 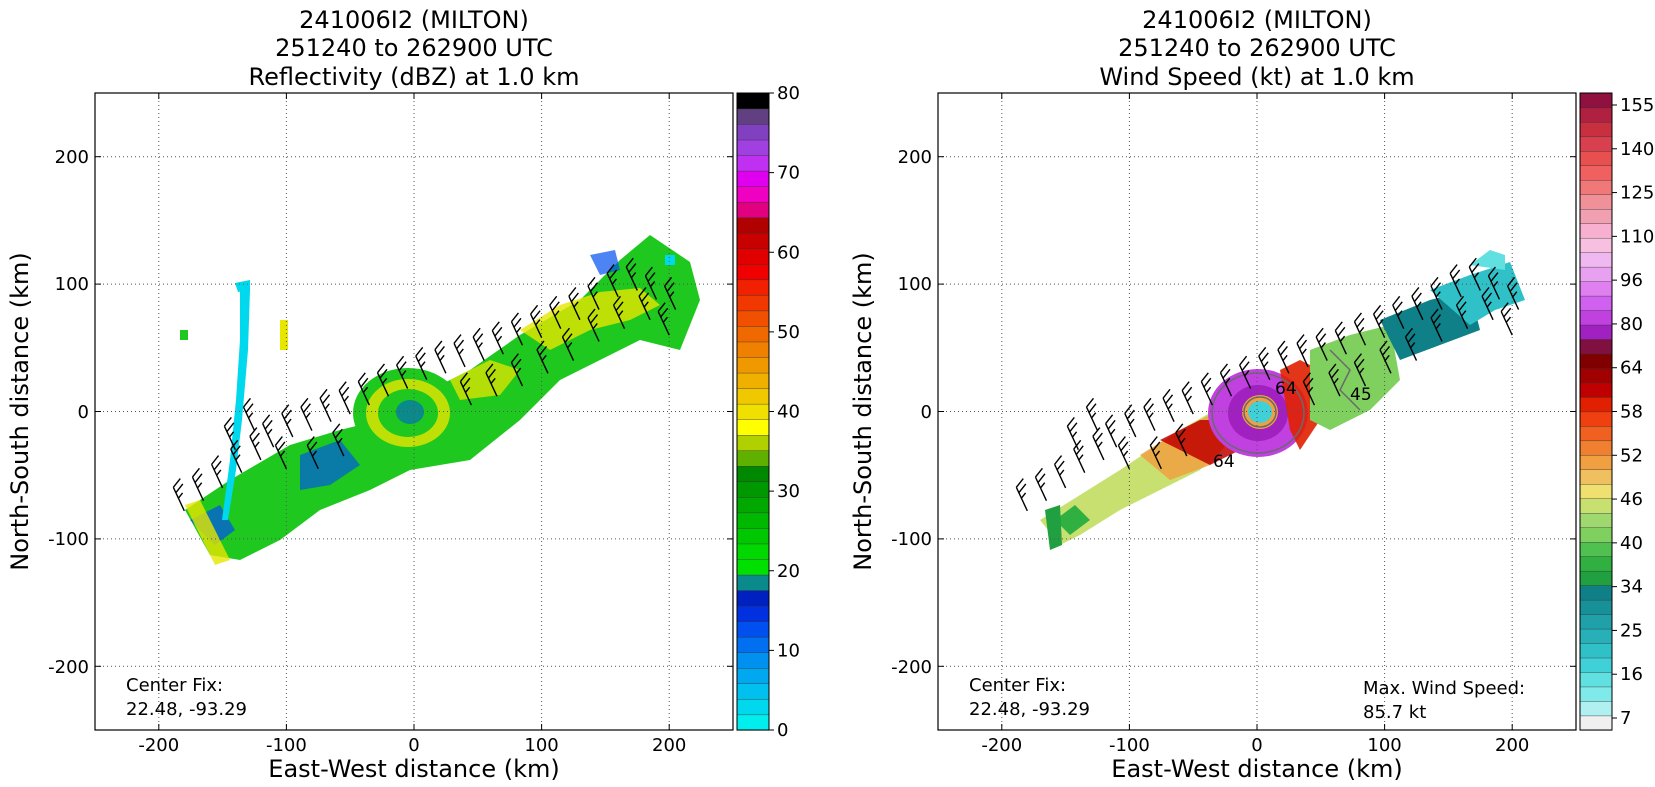 I want to click on right-center-fix-value: 22.48, -93.29, so click(x=1029, y=709).